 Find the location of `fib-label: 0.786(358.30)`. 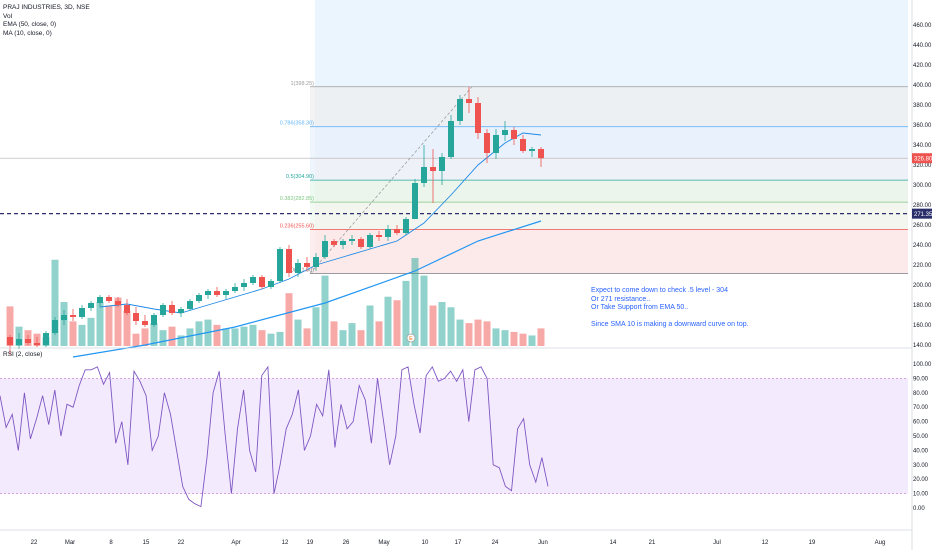

fib-label: 0.786(358.30) is located at coordinates (297, 124).